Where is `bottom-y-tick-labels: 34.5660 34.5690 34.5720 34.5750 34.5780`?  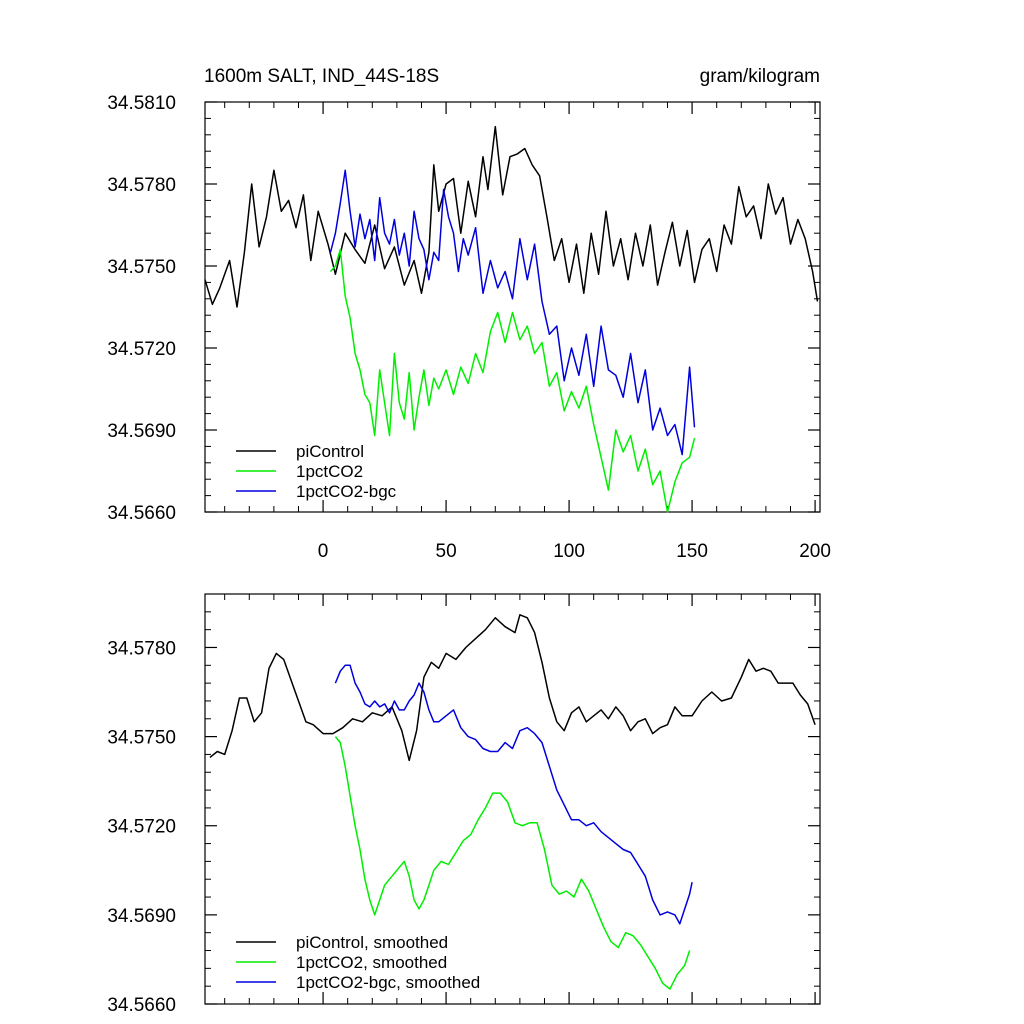
bottom-y-tick-labels: 34.5660 34.5690 34.5720 34.5750 34.5780 is located at coordinates (141, 827).